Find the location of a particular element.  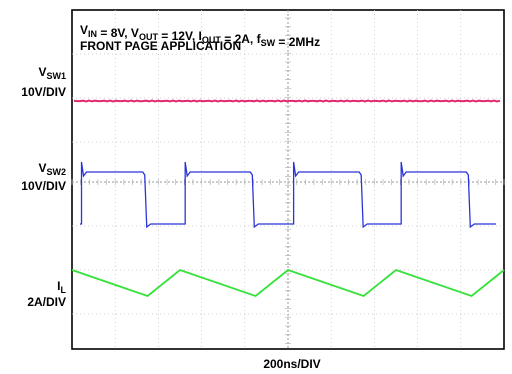

channel-label-vsw1: VSW1 10V/DIV is located at coordinates (43, 82).